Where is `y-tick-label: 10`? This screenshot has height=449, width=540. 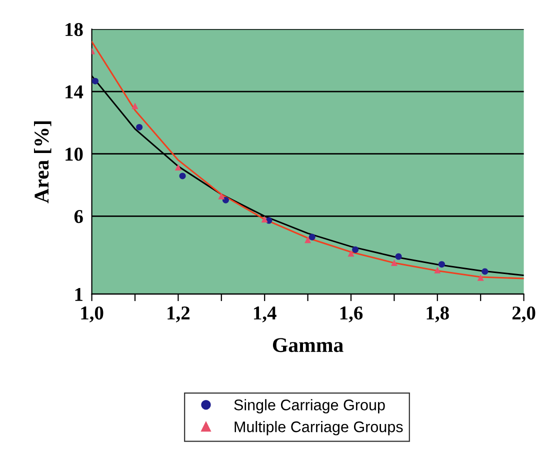 y-tick-label: 10 is located at coordinates (74, 154).